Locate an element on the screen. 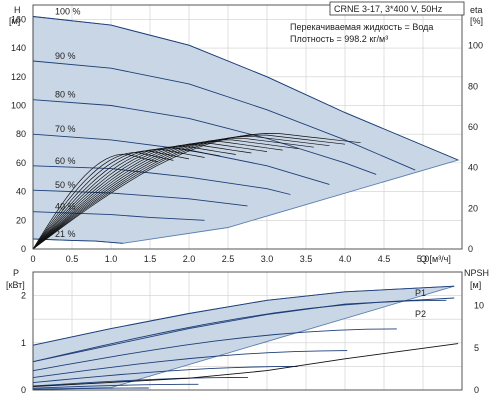  info-title-box is located at coordinates (397, 8).